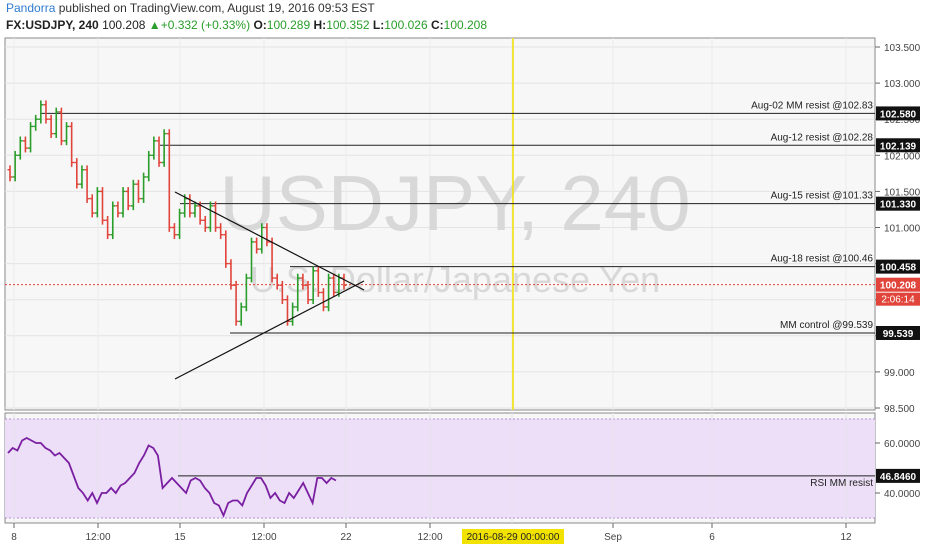 The image size is (932, 550). What do you see at coordinates (822, 196) in the screenshot?
I see `level-label: Aug-15 resist @101.33` at bounding box center [822, 196].